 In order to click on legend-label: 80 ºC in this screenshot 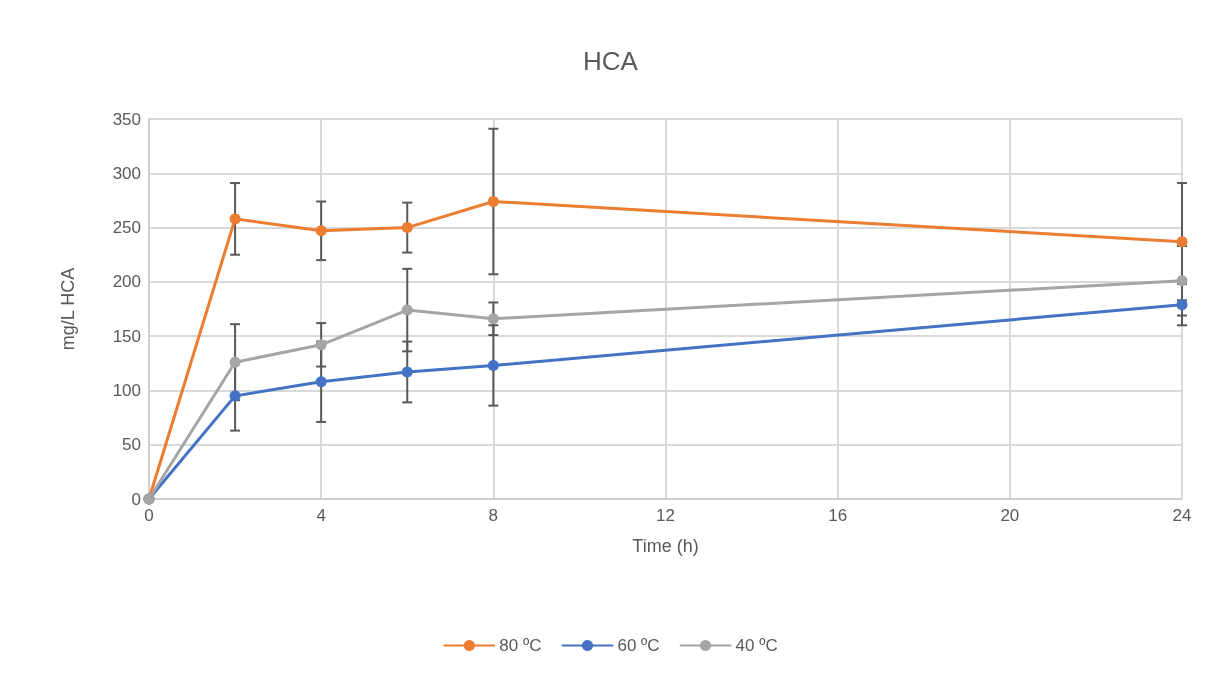, I will do `click(520, 645)`.